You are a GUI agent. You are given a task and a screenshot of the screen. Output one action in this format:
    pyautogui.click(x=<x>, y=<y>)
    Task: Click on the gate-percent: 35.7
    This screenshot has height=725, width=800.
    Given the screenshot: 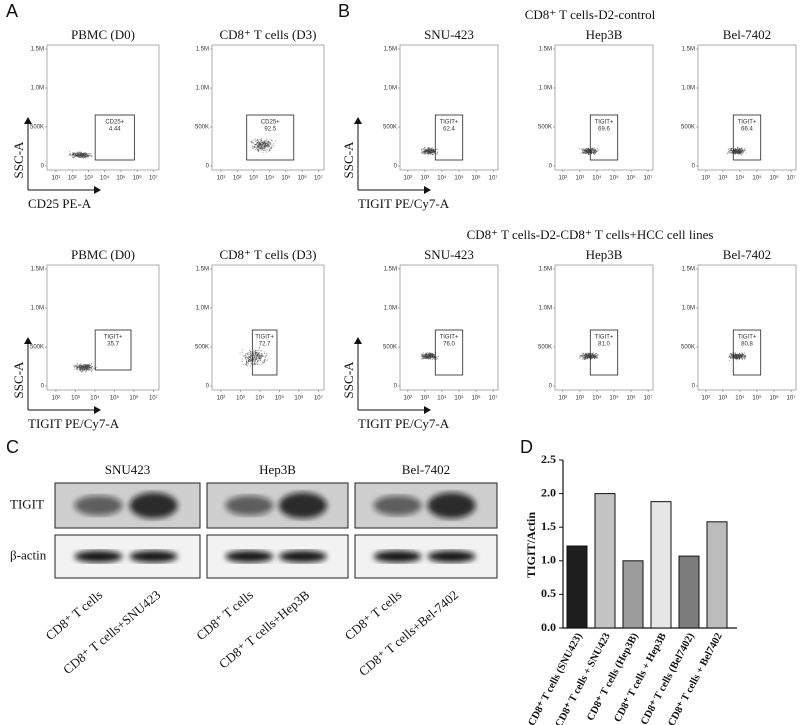 What is the action you would take?
    pyautogui.click(x=113, y=345)
    